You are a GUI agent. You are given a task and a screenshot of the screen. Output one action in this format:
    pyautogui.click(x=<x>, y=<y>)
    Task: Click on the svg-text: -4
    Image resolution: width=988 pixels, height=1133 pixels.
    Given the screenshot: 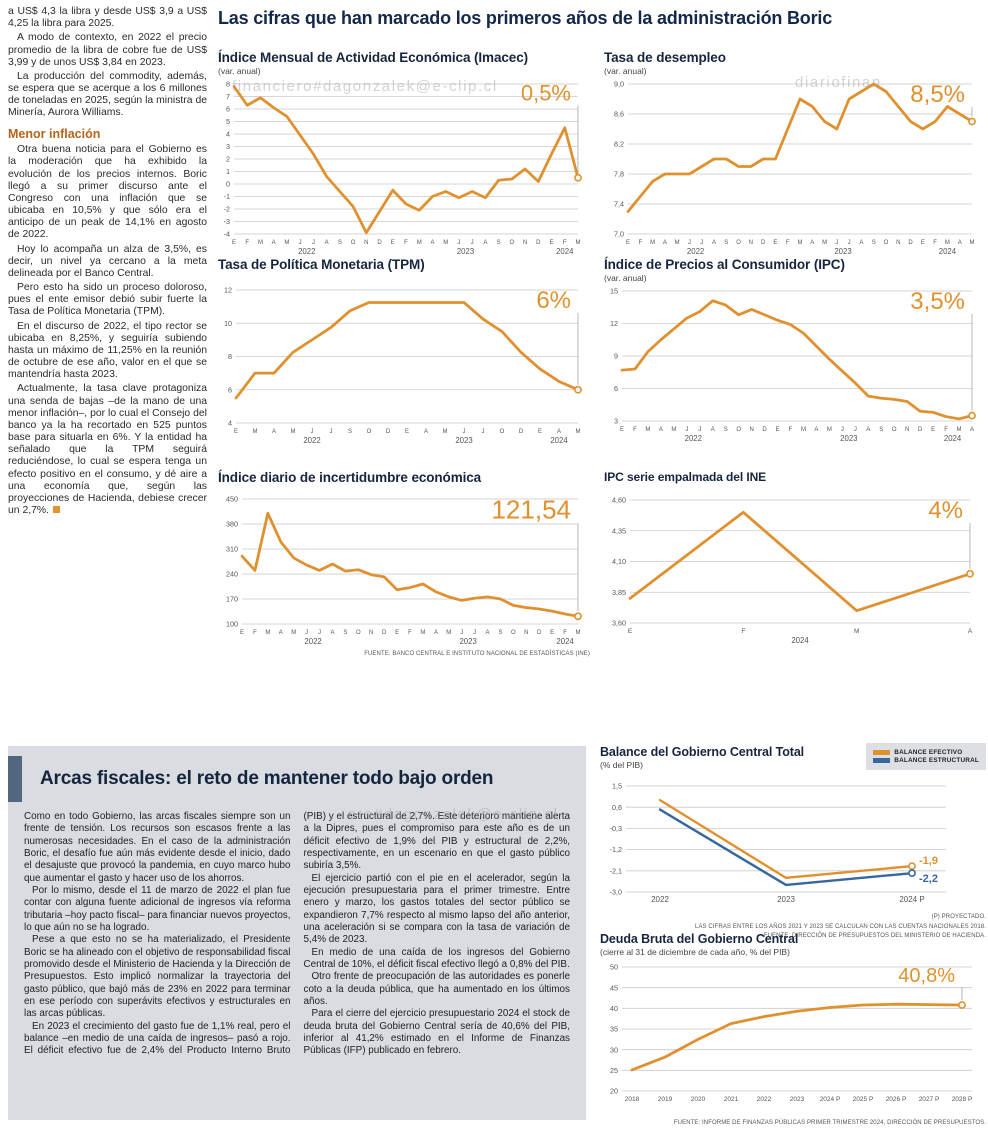 What is the action you would take?
    pyautogui.click(x=227, y=234)
    